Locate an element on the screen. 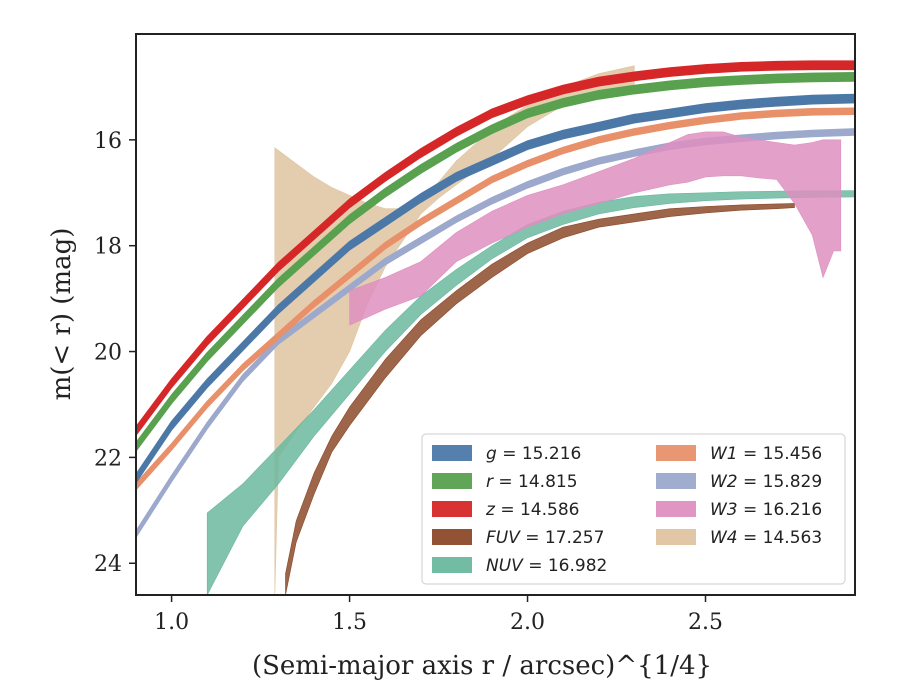 Image resolution: width=900 pixels, height=700 pixels. x-axis: 1.0 1.5 2.0 2.5 is located at coordinates (438, 615).